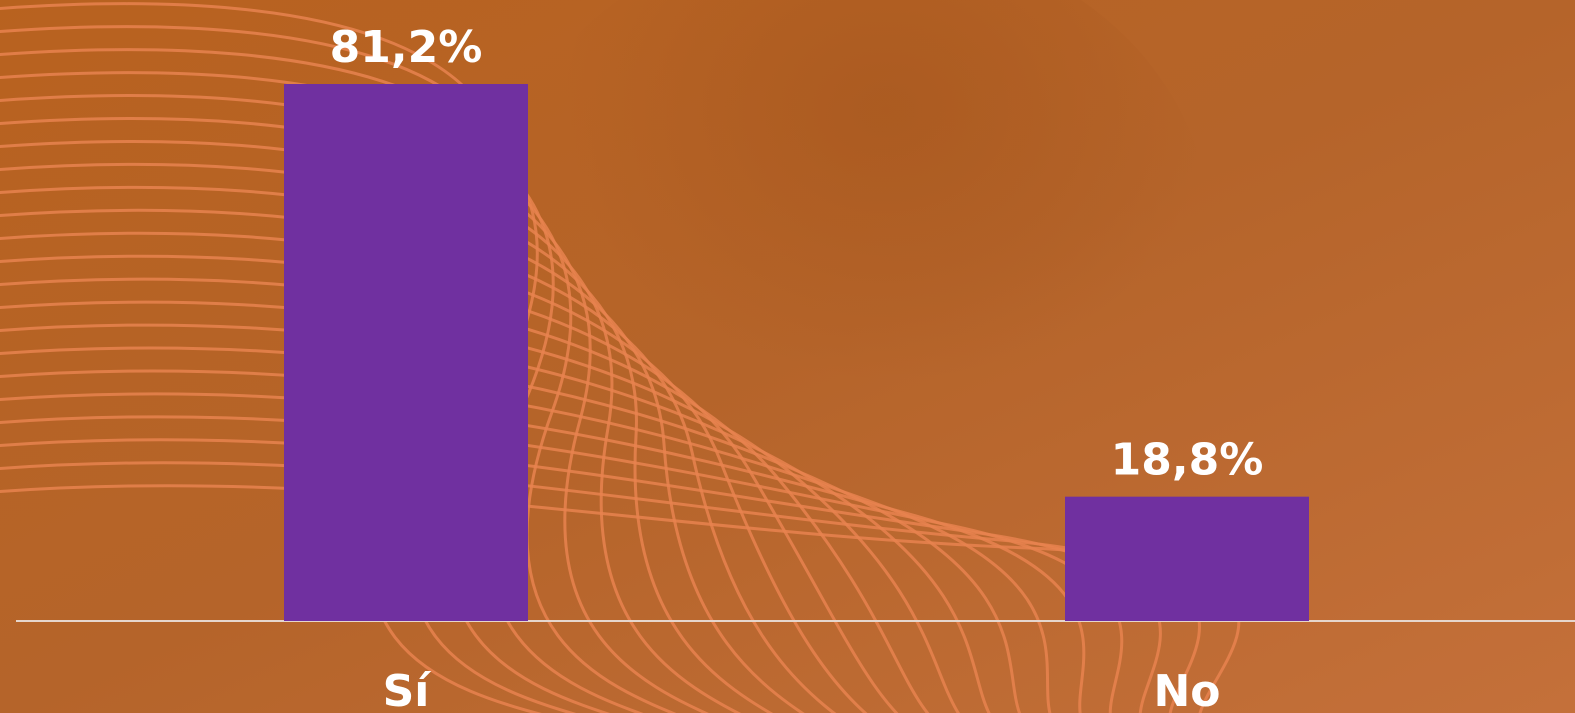  Describe the element at coordinates (1187, 460) in the screenshot. I see `value-label: 18,8%` at that location.